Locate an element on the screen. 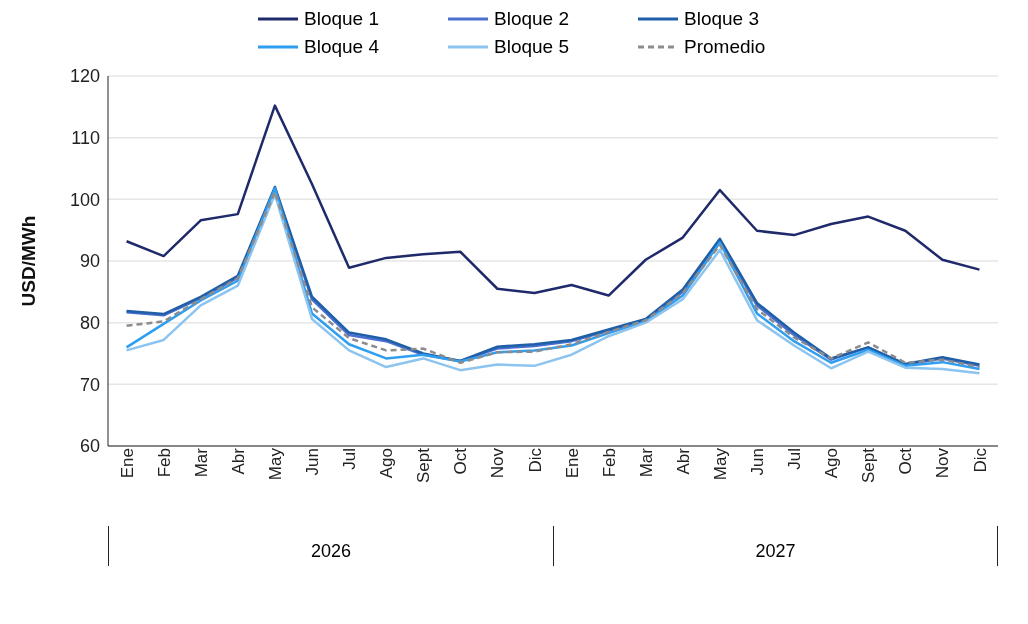 This screenshot has width=1028, height=624. y-tick-label: 100 is located at coordinates (84, 199).